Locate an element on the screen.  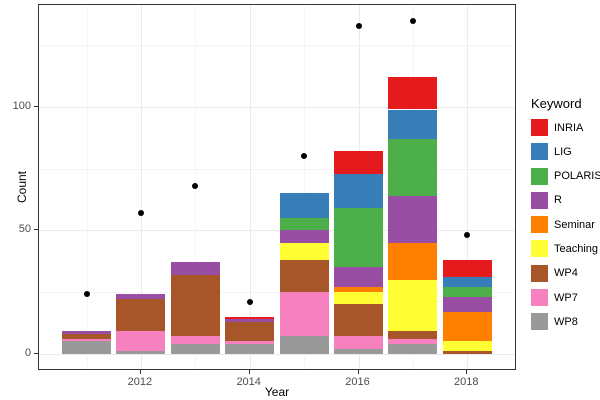
data-point-2015 is located at coordinates (304, 156).